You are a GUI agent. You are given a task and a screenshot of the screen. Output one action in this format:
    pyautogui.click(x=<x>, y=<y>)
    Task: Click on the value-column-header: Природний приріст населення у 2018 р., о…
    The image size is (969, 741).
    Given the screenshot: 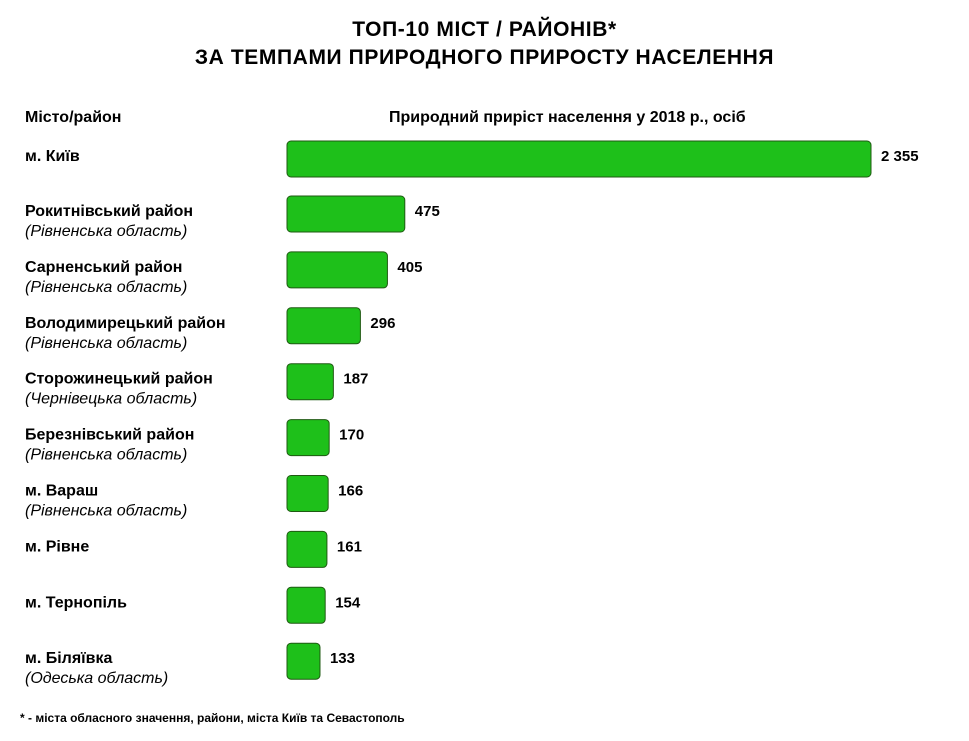 What is the action you would take?
    pyautogui.click(x=567, y=117)
    